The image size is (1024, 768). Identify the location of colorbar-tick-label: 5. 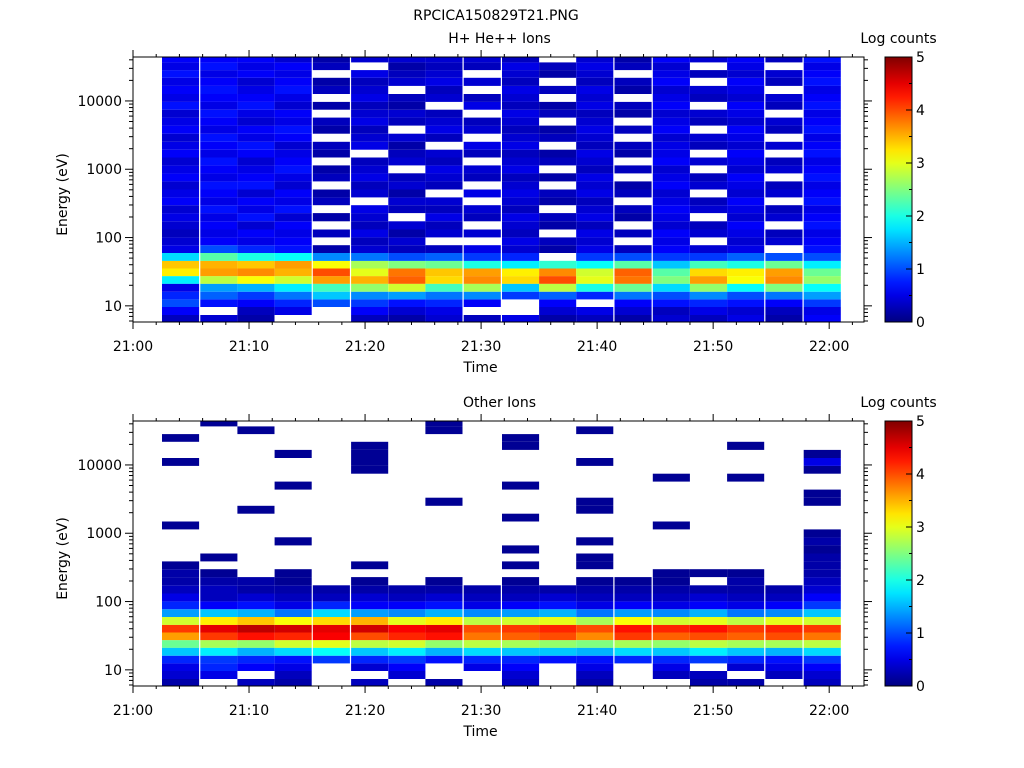
(920, 422).